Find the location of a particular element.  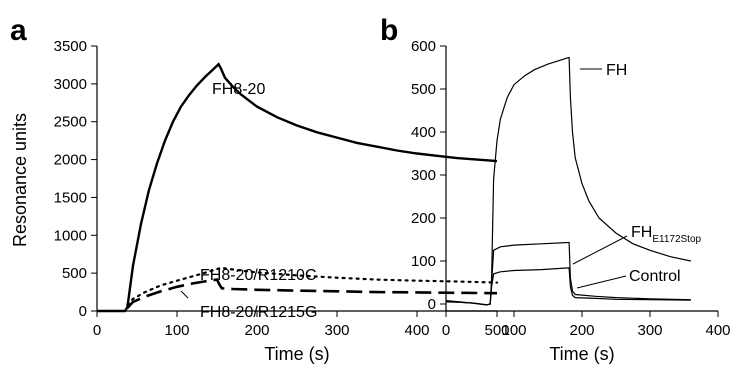

y-tick-label: 1000 is located at coordinates (70, 235).